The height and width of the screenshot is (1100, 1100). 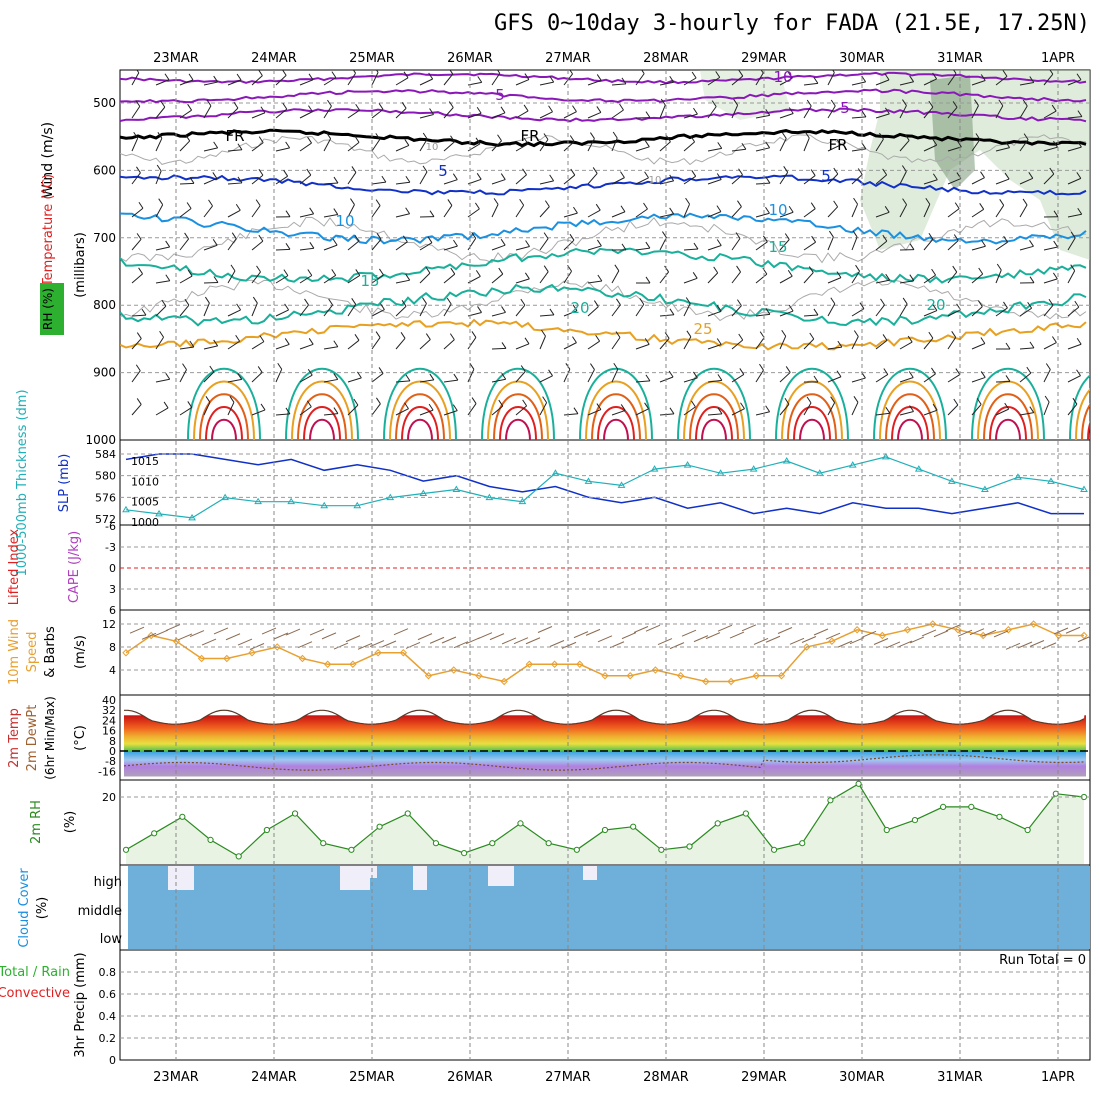 What do you see at coordinates (357, 505) in the screenshot?
I see `slp-marker` at bounding box center [357, 505].